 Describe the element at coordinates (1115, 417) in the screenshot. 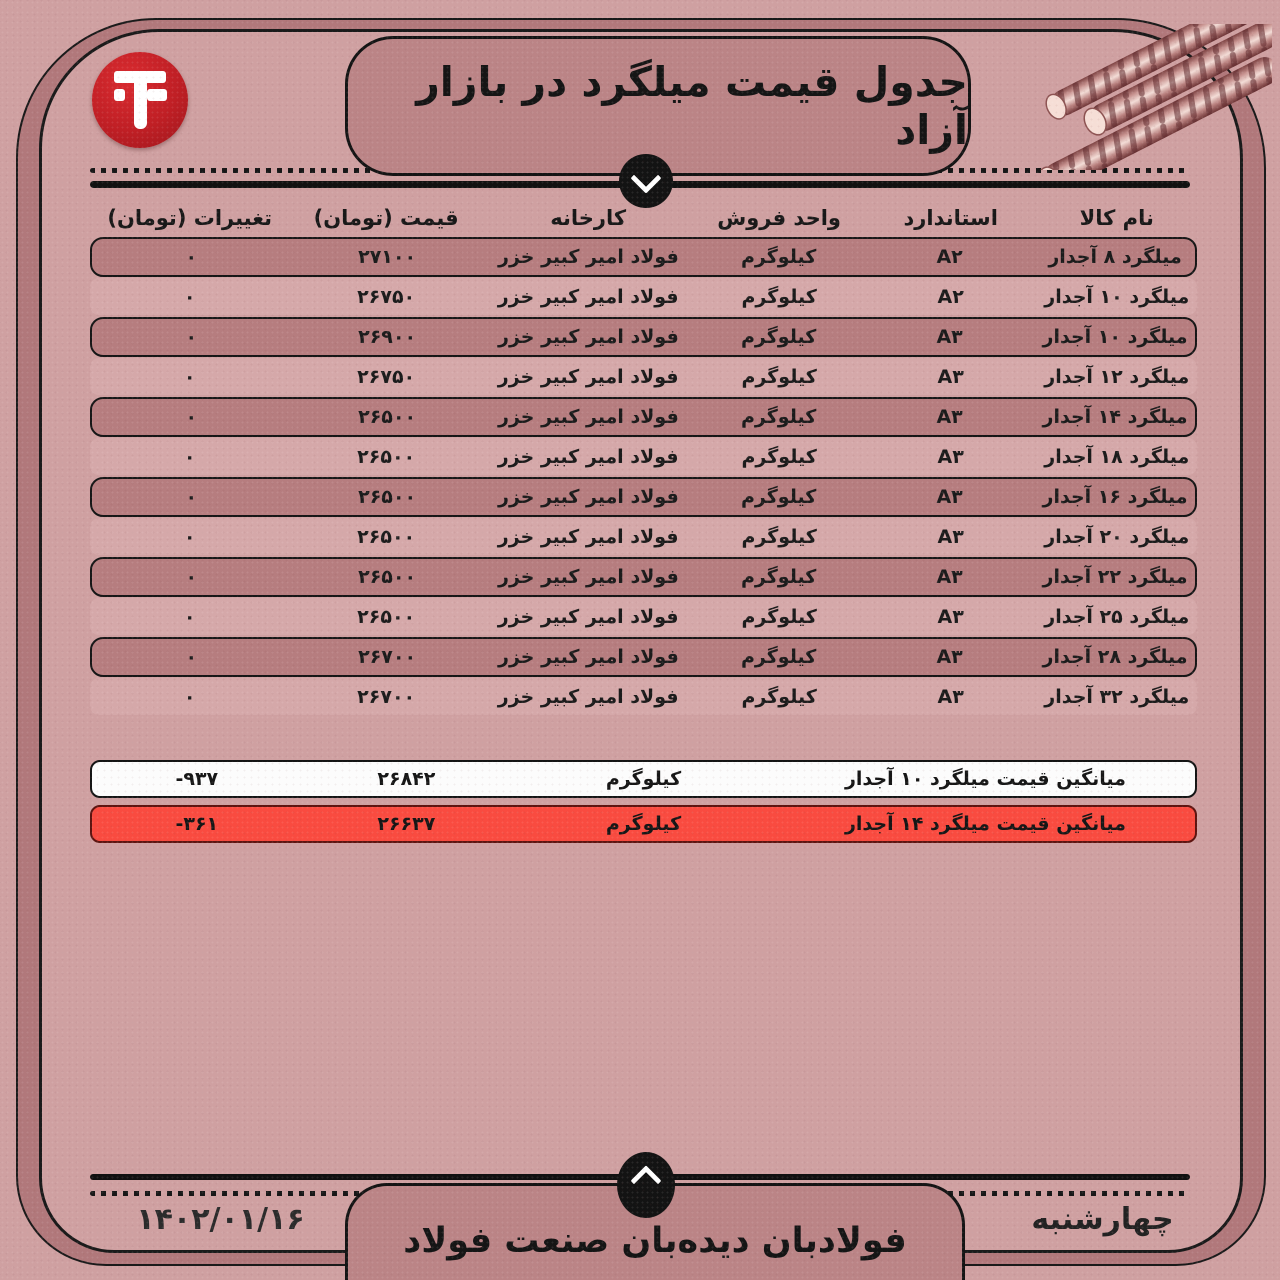

I see `cell-name: میلگرد ۱۴ آجدار` at that location.